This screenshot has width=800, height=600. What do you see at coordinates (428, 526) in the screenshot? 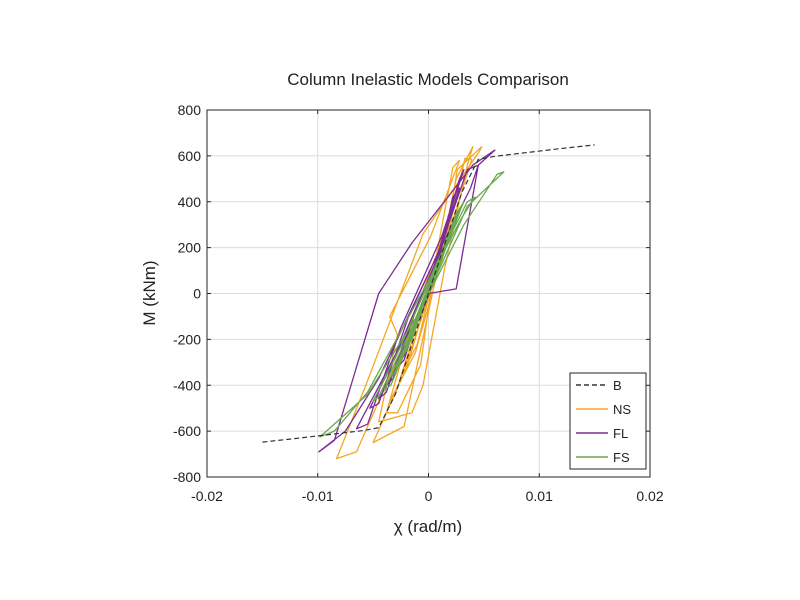
I see `x-axis-label: χ (rad/m)` at bounding box center [428, 526].